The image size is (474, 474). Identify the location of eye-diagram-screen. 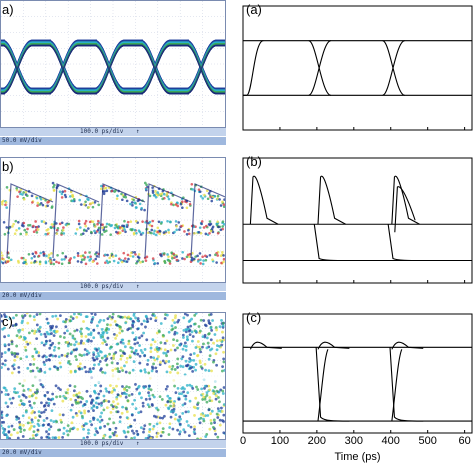
(113, 220).